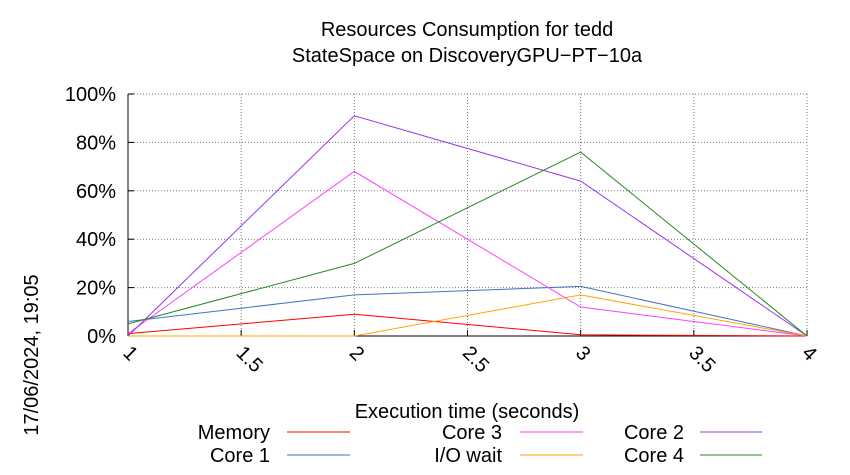 Image resolution: width=850 pixels, height=475 pixels. What do you see at coordinates (467, 412) in the screenshot?
I see `x-axis-label: Execution time (seconds)` at bounding box center [467, 412].